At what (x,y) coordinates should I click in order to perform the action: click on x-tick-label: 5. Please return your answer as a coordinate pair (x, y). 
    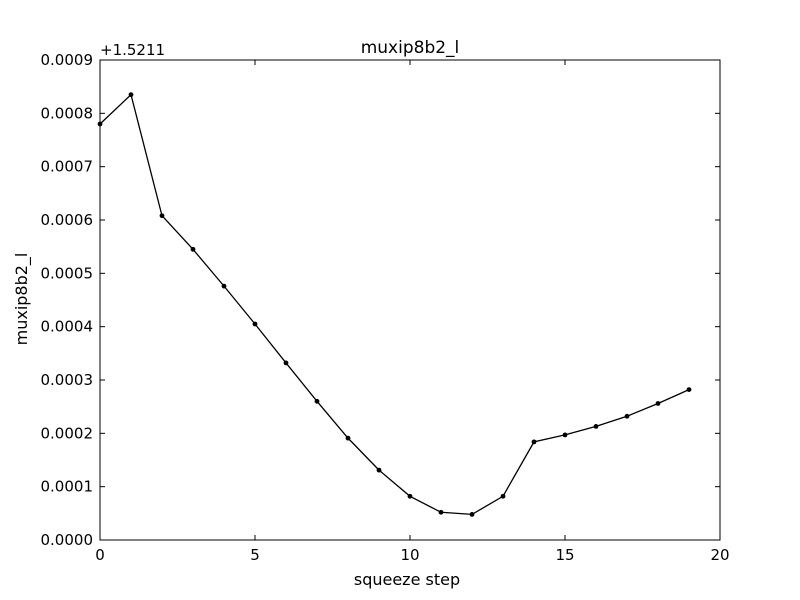
    Looking at the image, I should click on (255, 555).